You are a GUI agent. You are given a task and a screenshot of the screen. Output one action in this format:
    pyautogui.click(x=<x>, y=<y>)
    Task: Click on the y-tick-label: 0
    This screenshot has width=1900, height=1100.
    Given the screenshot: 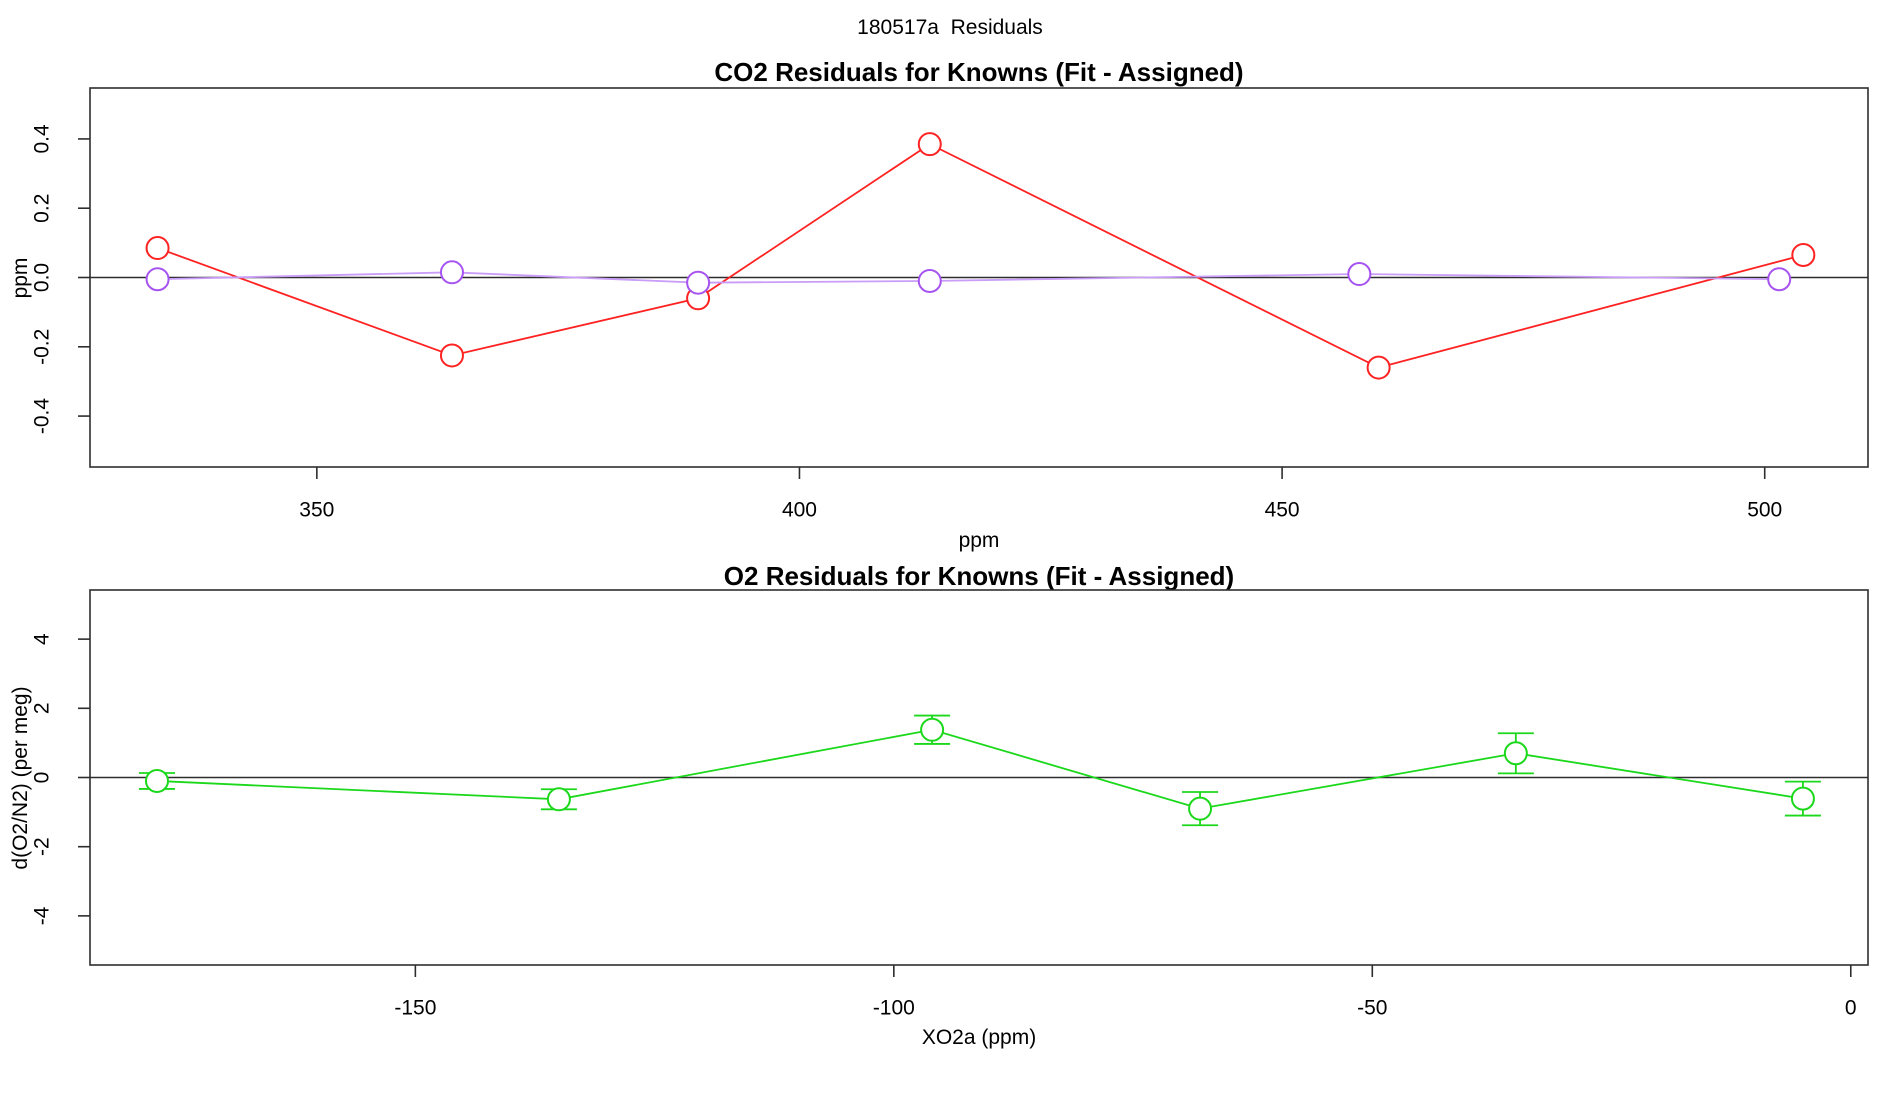 What is the action you would take?
    pyautogui.click(x=42, y=778)
    